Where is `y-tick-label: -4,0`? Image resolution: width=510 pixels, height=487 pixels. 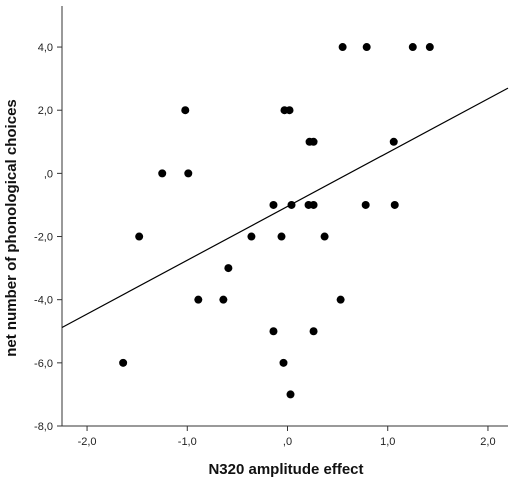
y-tick-label: -4,0 is located at coordinates (43, 301).